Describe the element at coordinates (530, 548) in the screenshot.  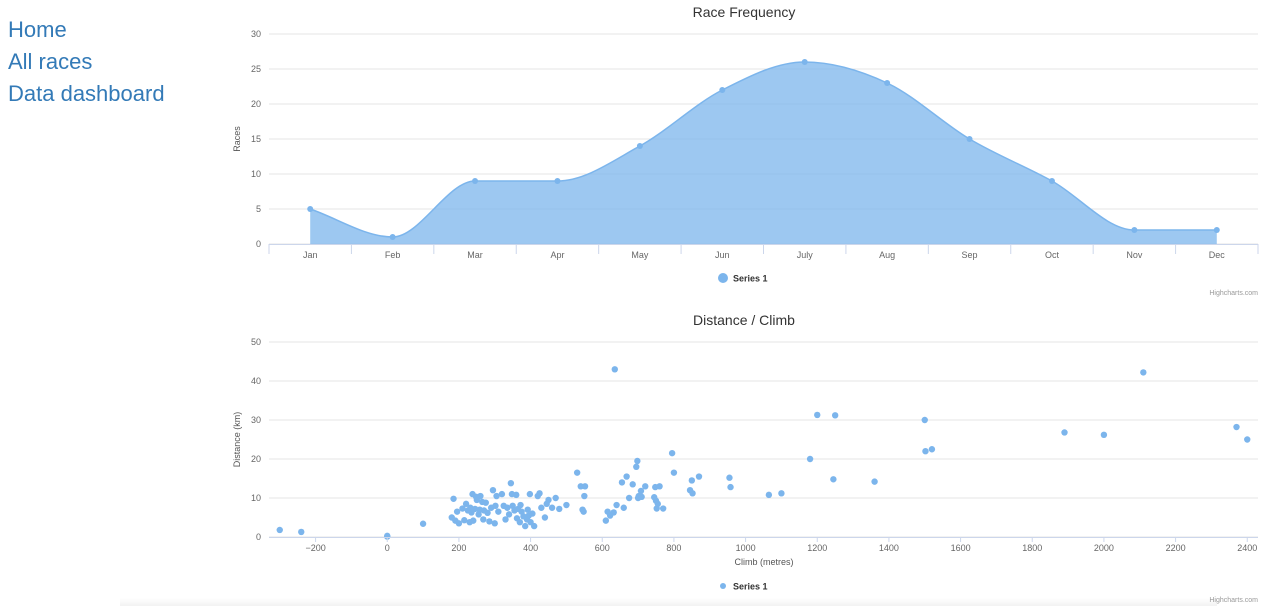
I see `x-tick-label: 400` at that location.